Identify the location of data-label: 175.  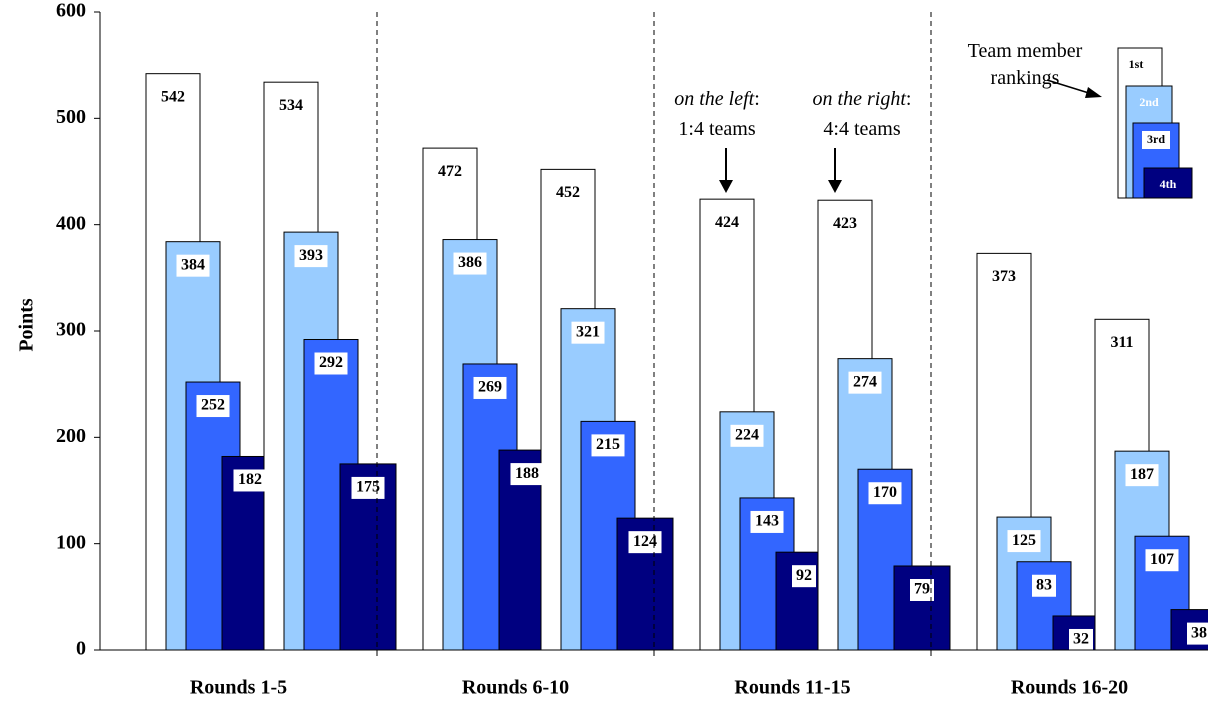
(368, 487).